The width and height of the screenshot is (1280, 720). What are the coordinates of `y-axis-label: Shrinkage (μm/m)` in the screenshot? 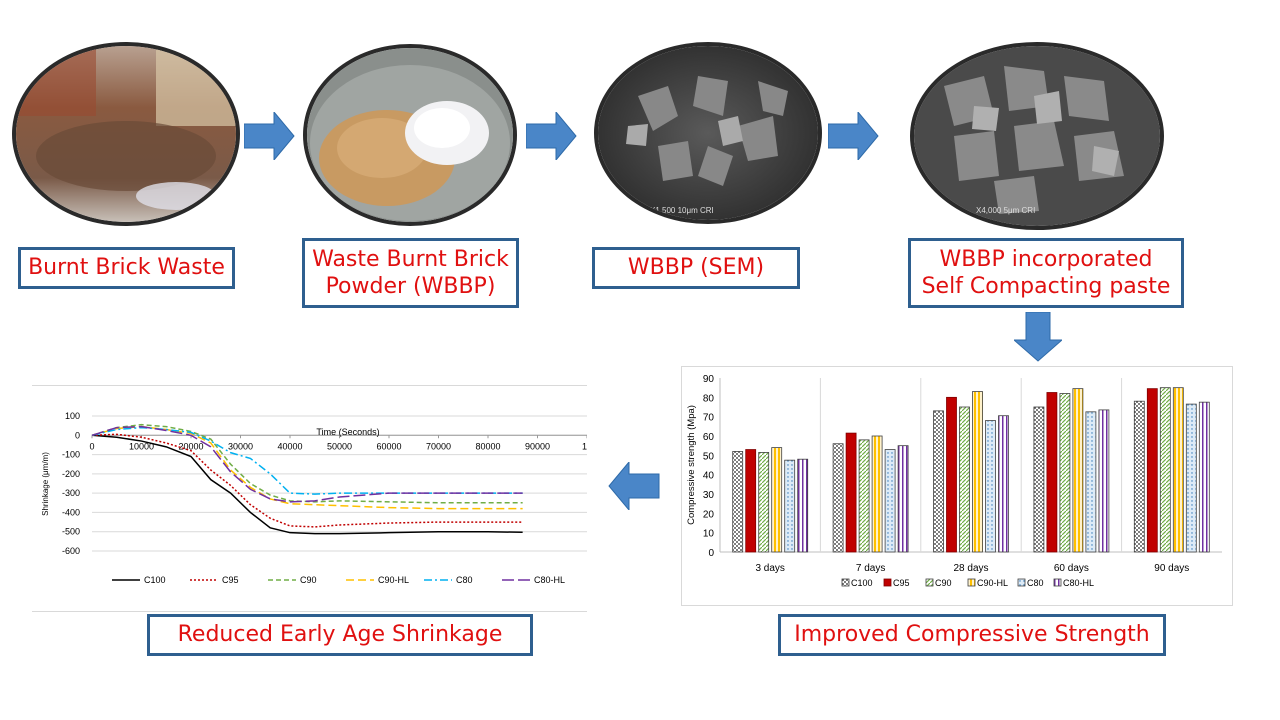 It's located at (45, 484).